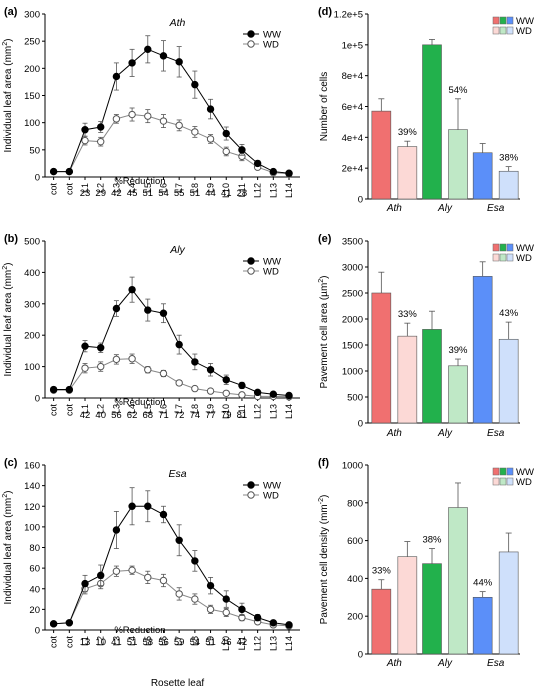 The image size is (554, 692). I want to click on x-tick-label: L12, so click(258, 643).